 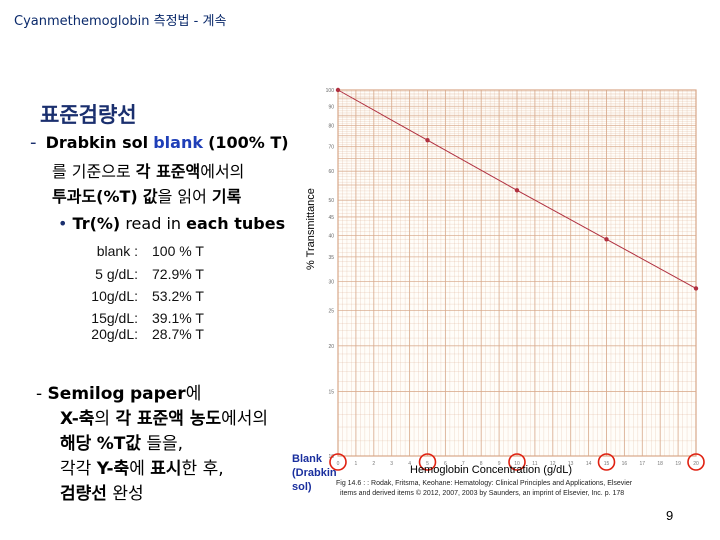 What do you see at coordinates (331, 347) in the screenshot?
I see `y-tick-label: 20` at bounding box center [331, 347].